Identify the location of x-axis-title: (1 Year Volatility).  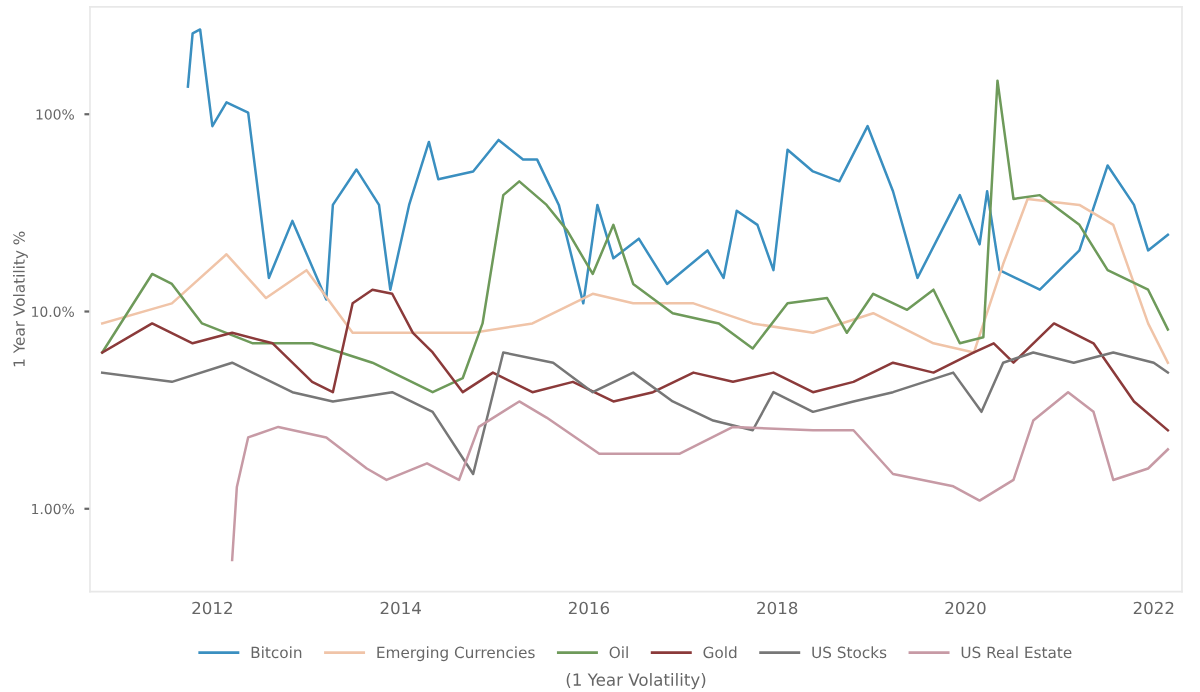
(636, 681).